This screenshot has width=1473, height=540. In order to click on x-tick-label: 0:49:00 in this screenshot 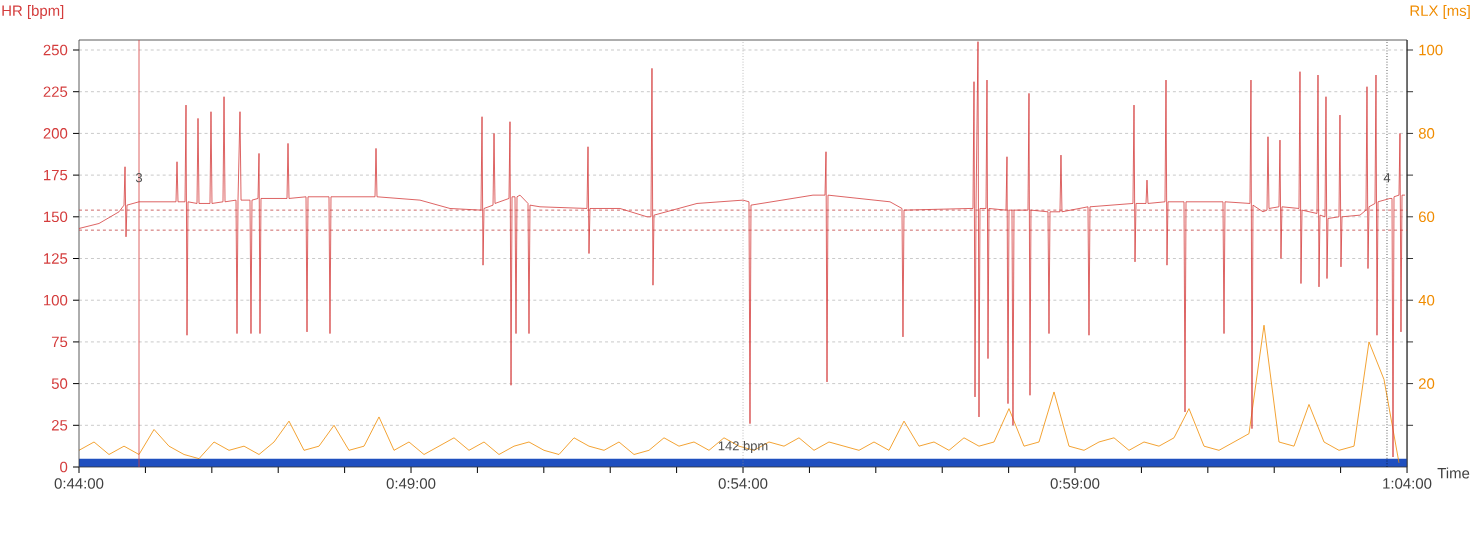, I will do `click(411, 483)`.